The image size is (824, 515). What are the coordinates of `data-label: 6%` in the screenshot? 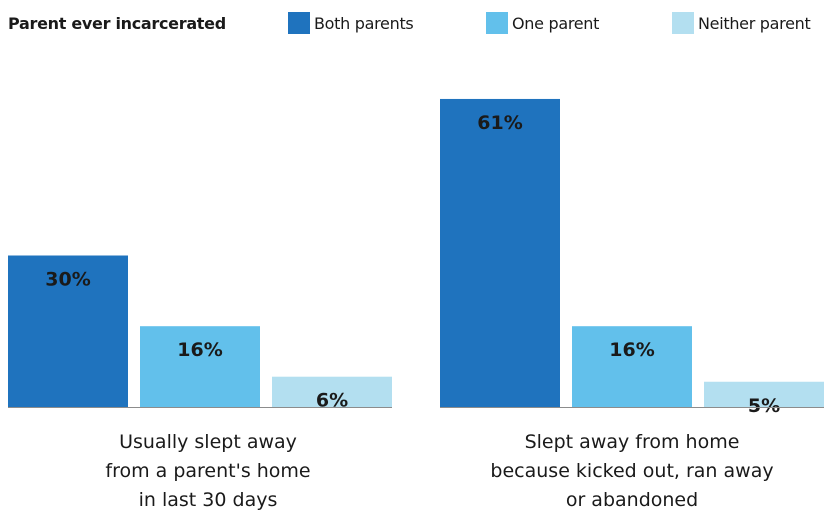 It's located at (332, 401).